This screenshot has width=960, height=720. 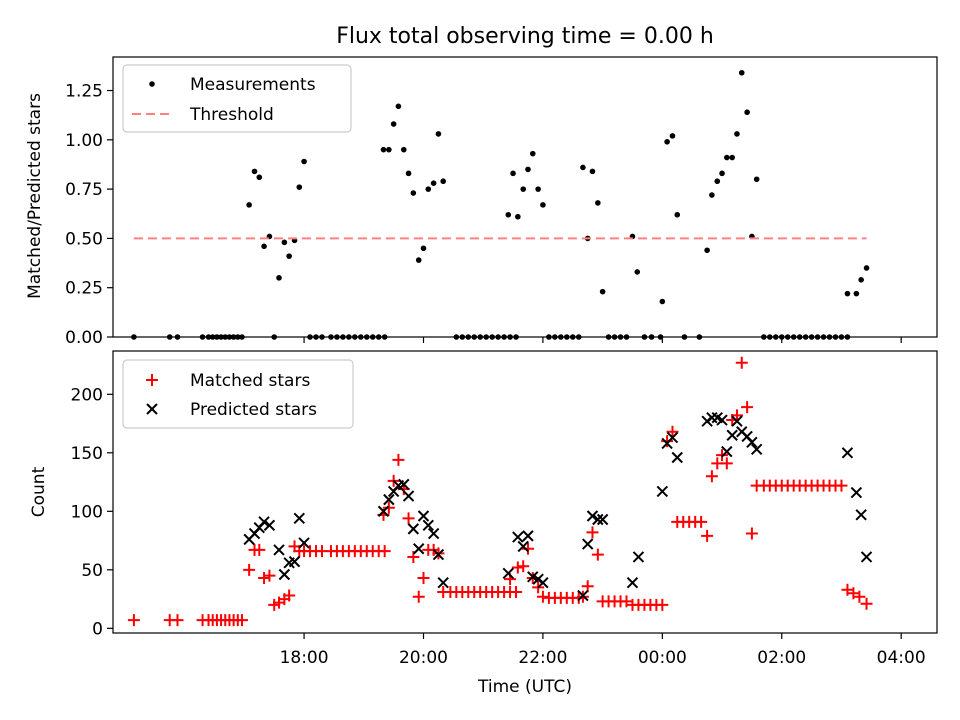 I want to click on top-y-axis: 0.00 0.25 0.50 0.75 1.00 1.25, so click(x=89, y=215).